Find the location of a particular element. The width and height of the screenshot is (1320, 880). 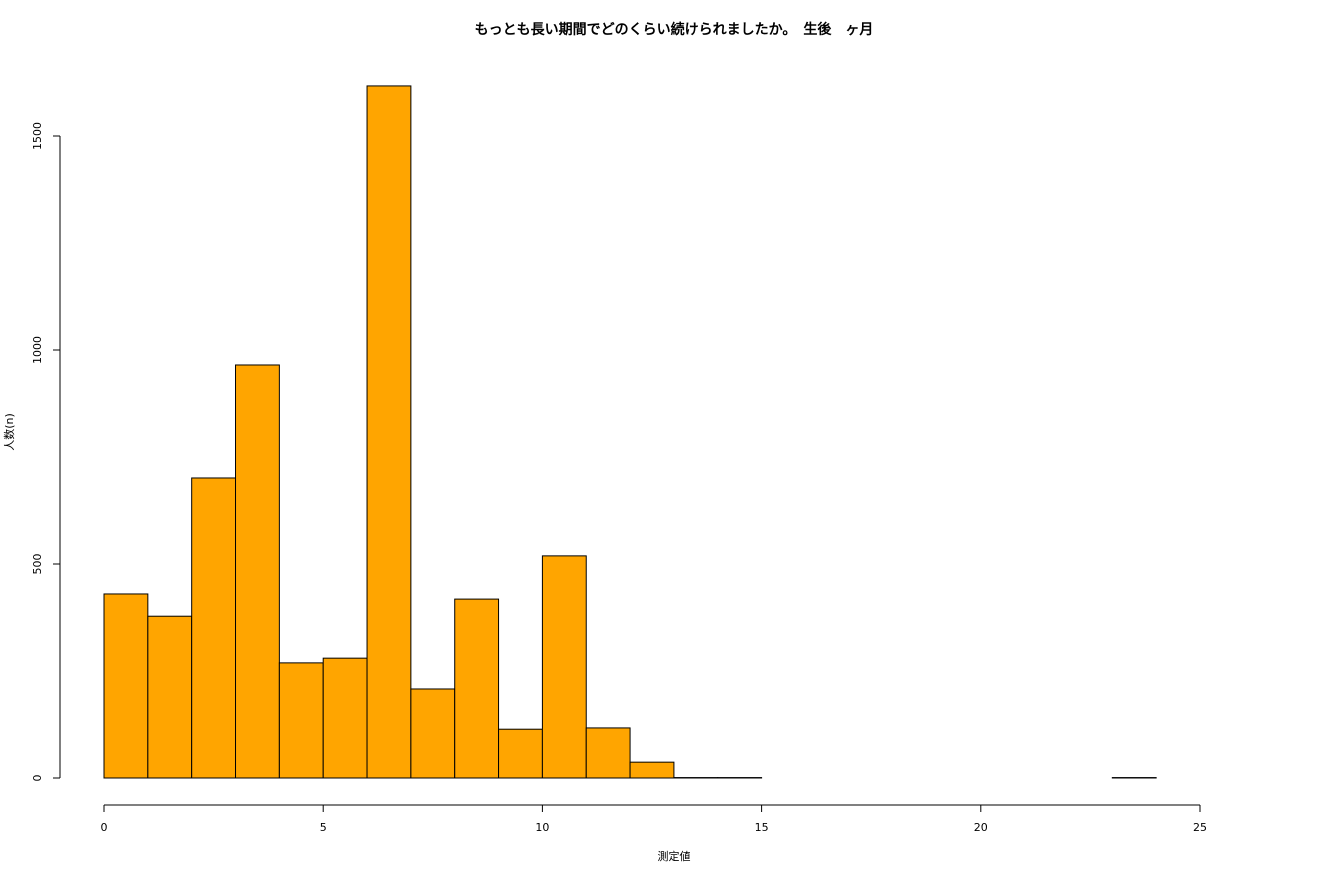

x-axis-label: 測定値 is located at coordinates (674, 856).